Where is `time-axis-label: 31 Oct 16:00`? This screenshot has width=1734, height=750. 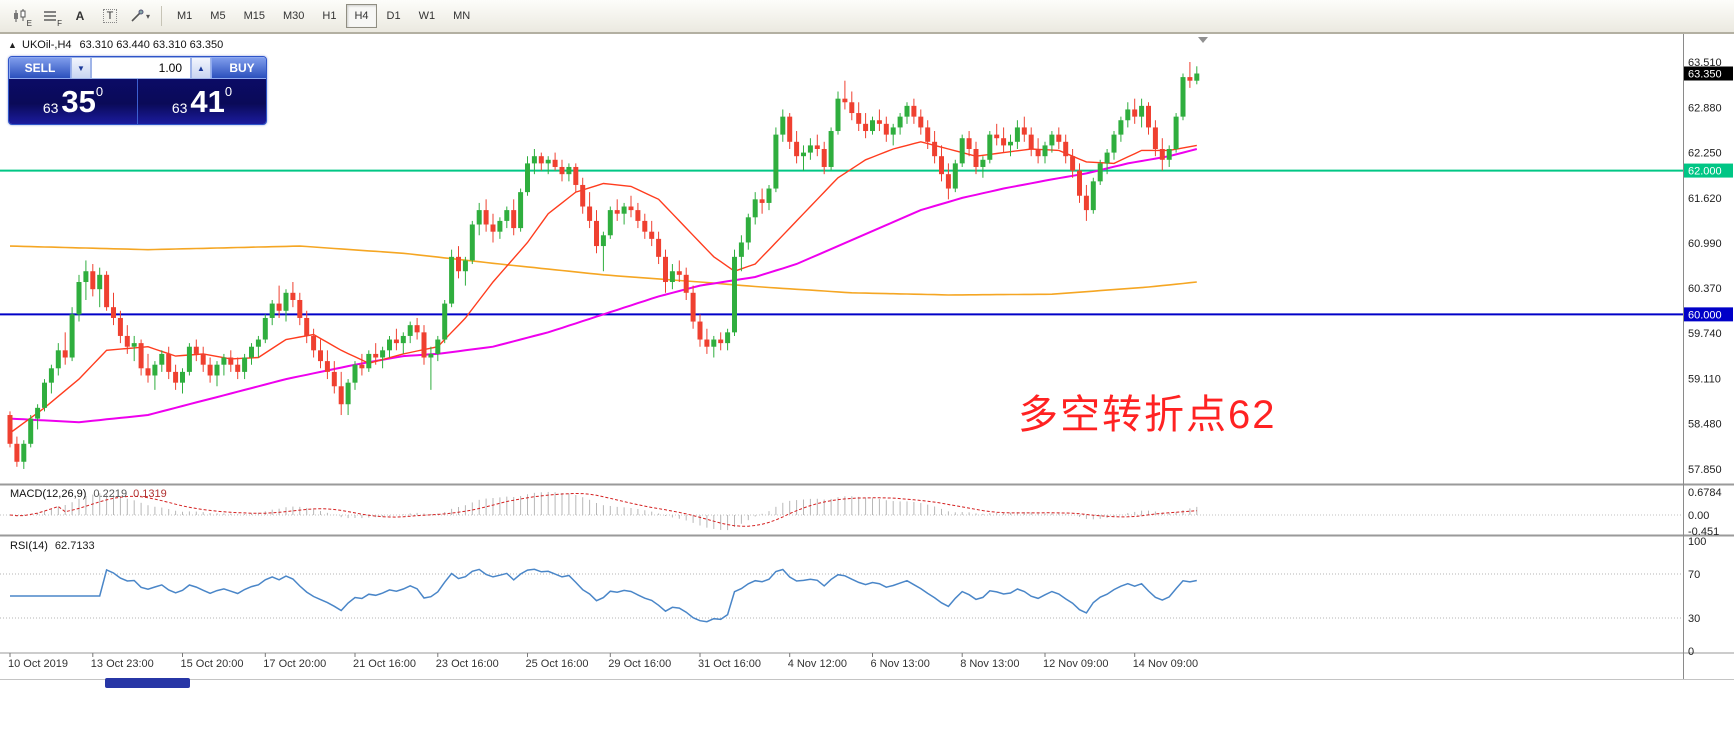 time-axis-label: 31 Oct 16:00 is located at coordinates (729, 664).